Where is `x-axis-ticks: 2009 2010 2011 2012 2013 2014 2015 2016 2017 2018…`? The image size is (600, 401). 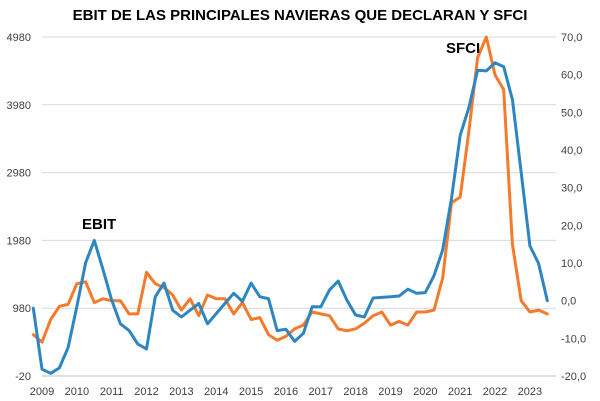 x-axis-ticks: 2009 2010 2011 2012 2013 2014 2015 2016 2017 2018… is located at coordinates (293, 386).